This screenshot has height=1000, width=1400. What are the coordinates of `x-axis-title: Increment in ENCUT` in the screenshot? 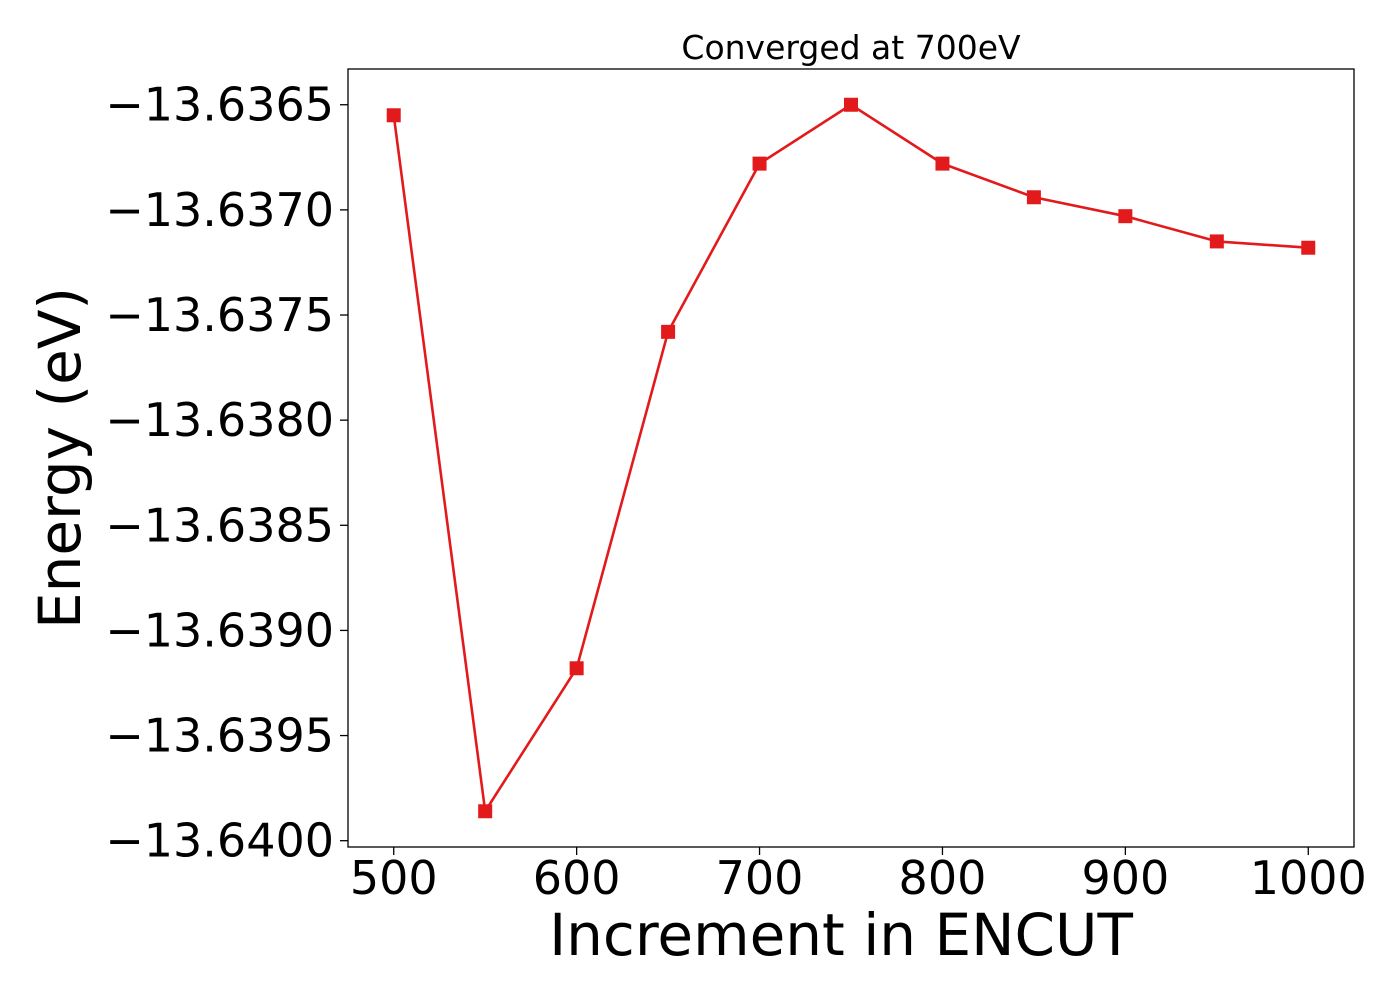 It's located at (841, 935).